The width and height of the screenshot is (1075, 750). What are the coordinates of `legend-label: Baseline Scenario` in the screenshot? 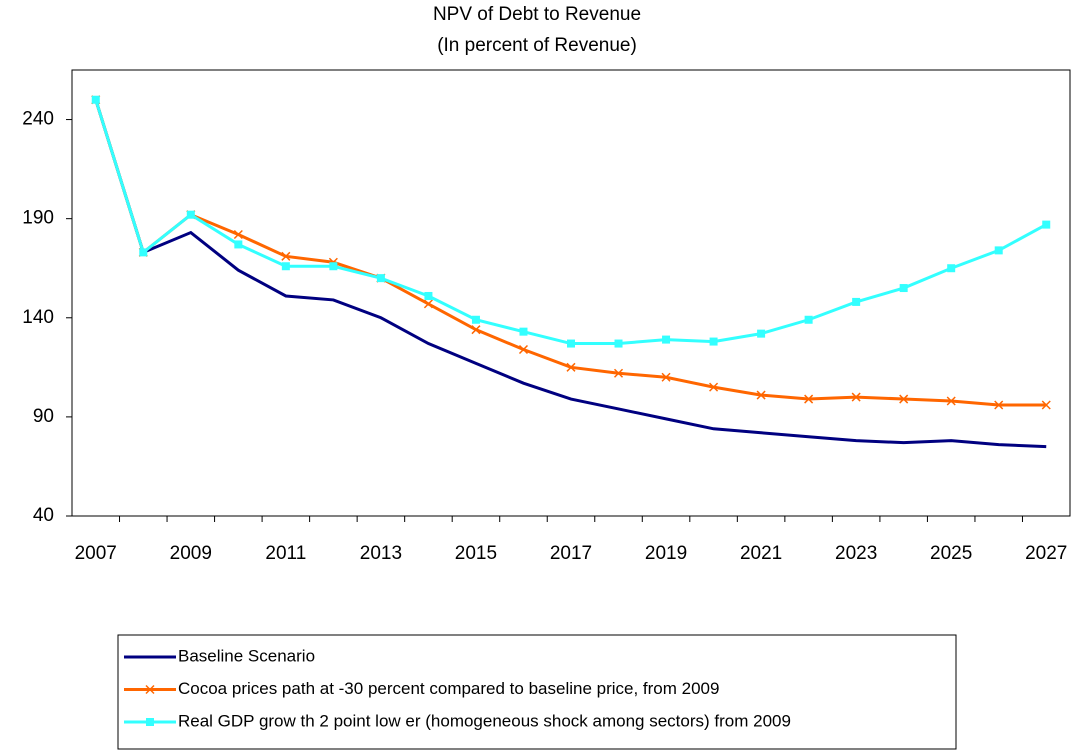 It's located at (246, 655).